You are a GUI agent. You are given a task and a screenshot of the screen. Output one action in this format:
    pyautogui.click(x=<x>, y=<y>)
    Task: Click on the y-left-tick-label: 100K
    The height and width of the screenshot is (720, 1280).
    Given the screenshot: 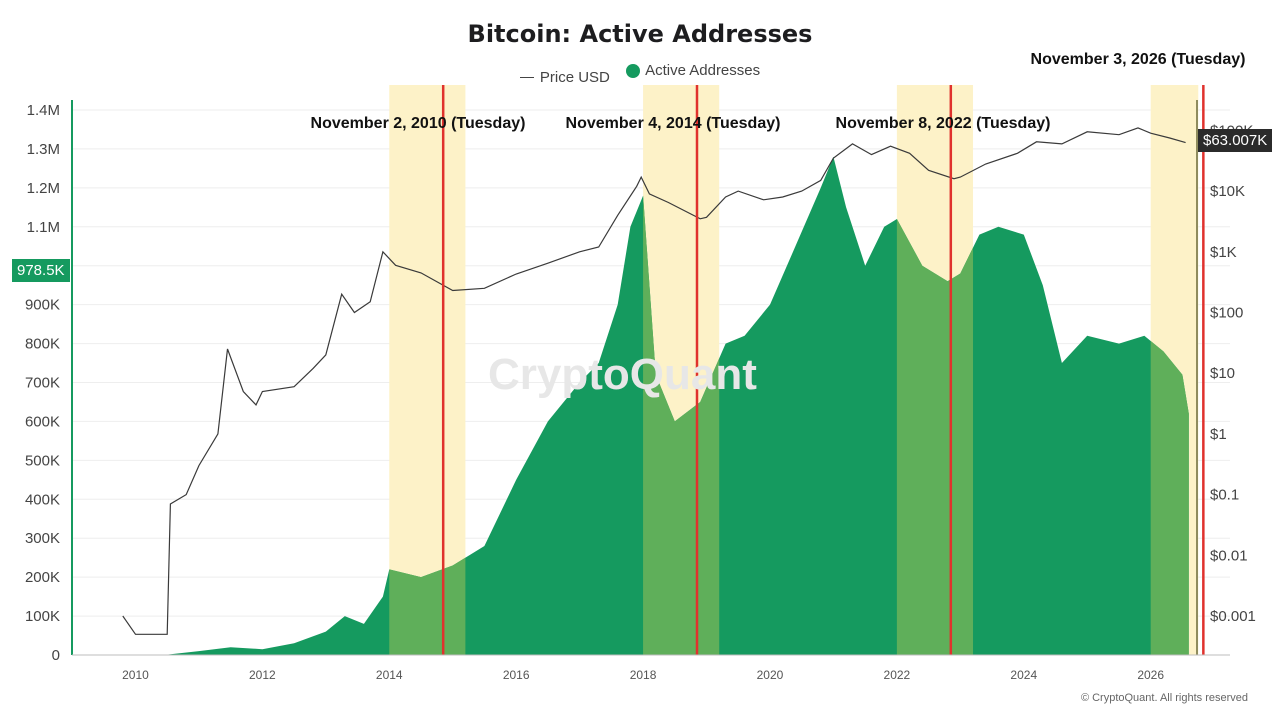 What is the action you would take?
    pyautogui.click(x=42, y=616)
    